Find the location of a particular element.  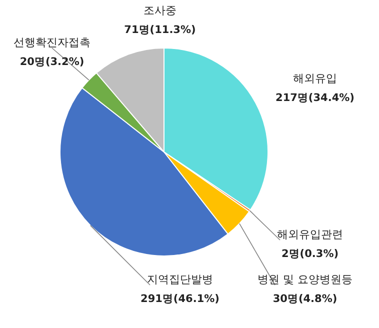

data-label: 291명(46.1%) is located at coordinates (180, 299).